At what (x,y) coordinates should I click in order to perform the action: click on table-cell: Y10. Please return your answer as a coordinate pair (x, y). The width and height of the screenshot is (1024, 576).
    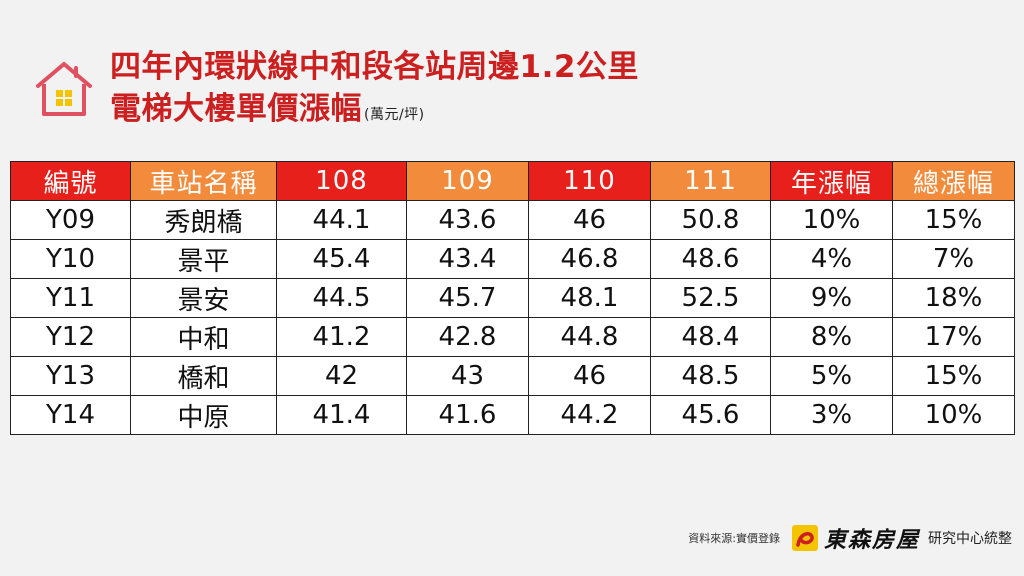
    Looking at the image, I should click on (70, 259).